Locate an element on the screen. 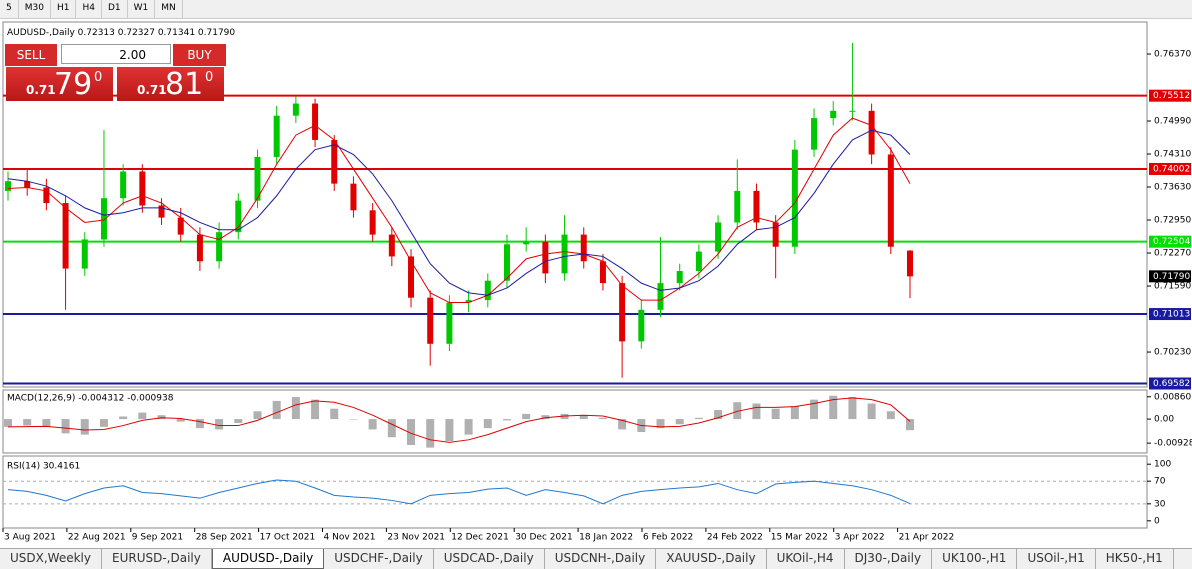 The height and width of the screenshot is (569, 1192). chart-tab: USDCAD-,Daily is located at coordinates (489, 559).